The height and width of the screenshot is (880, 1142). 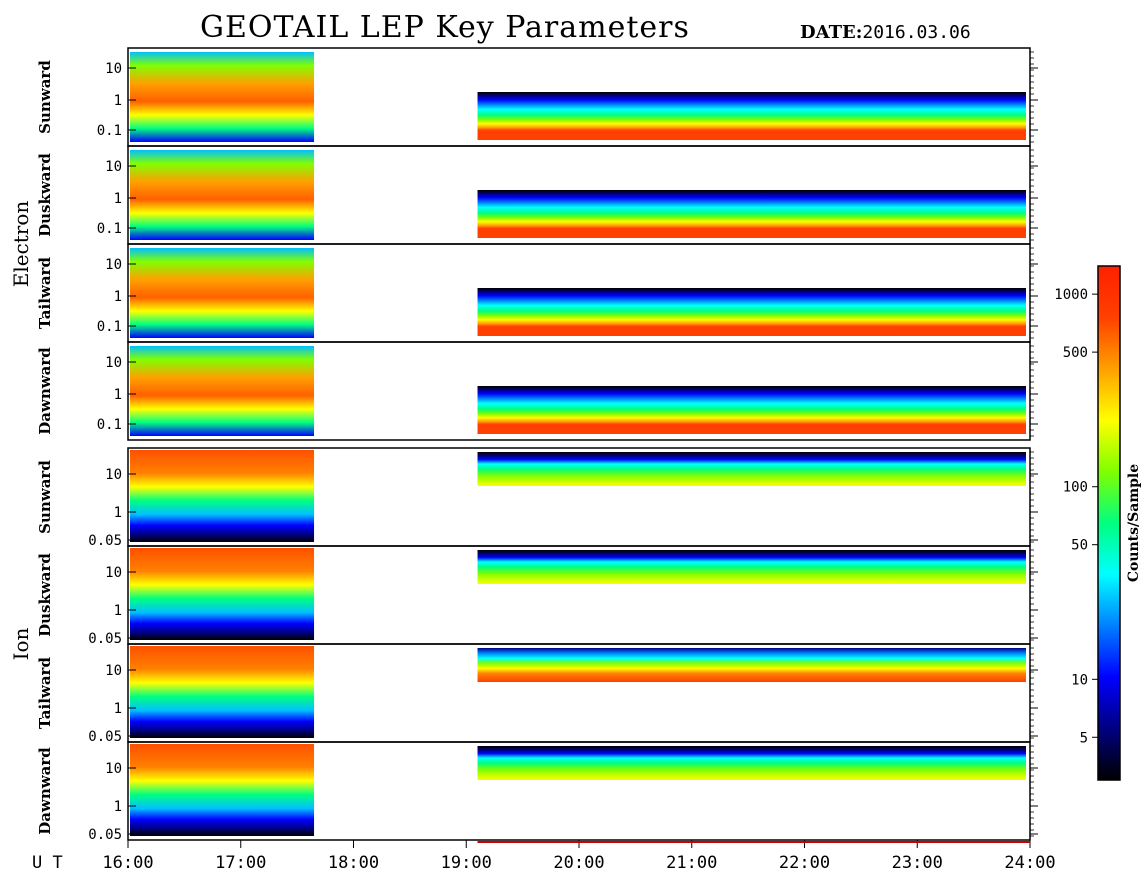 I want to click on panel-ion-duskward: 10 1 0.05 Duskward, so click(x=537, y=596).